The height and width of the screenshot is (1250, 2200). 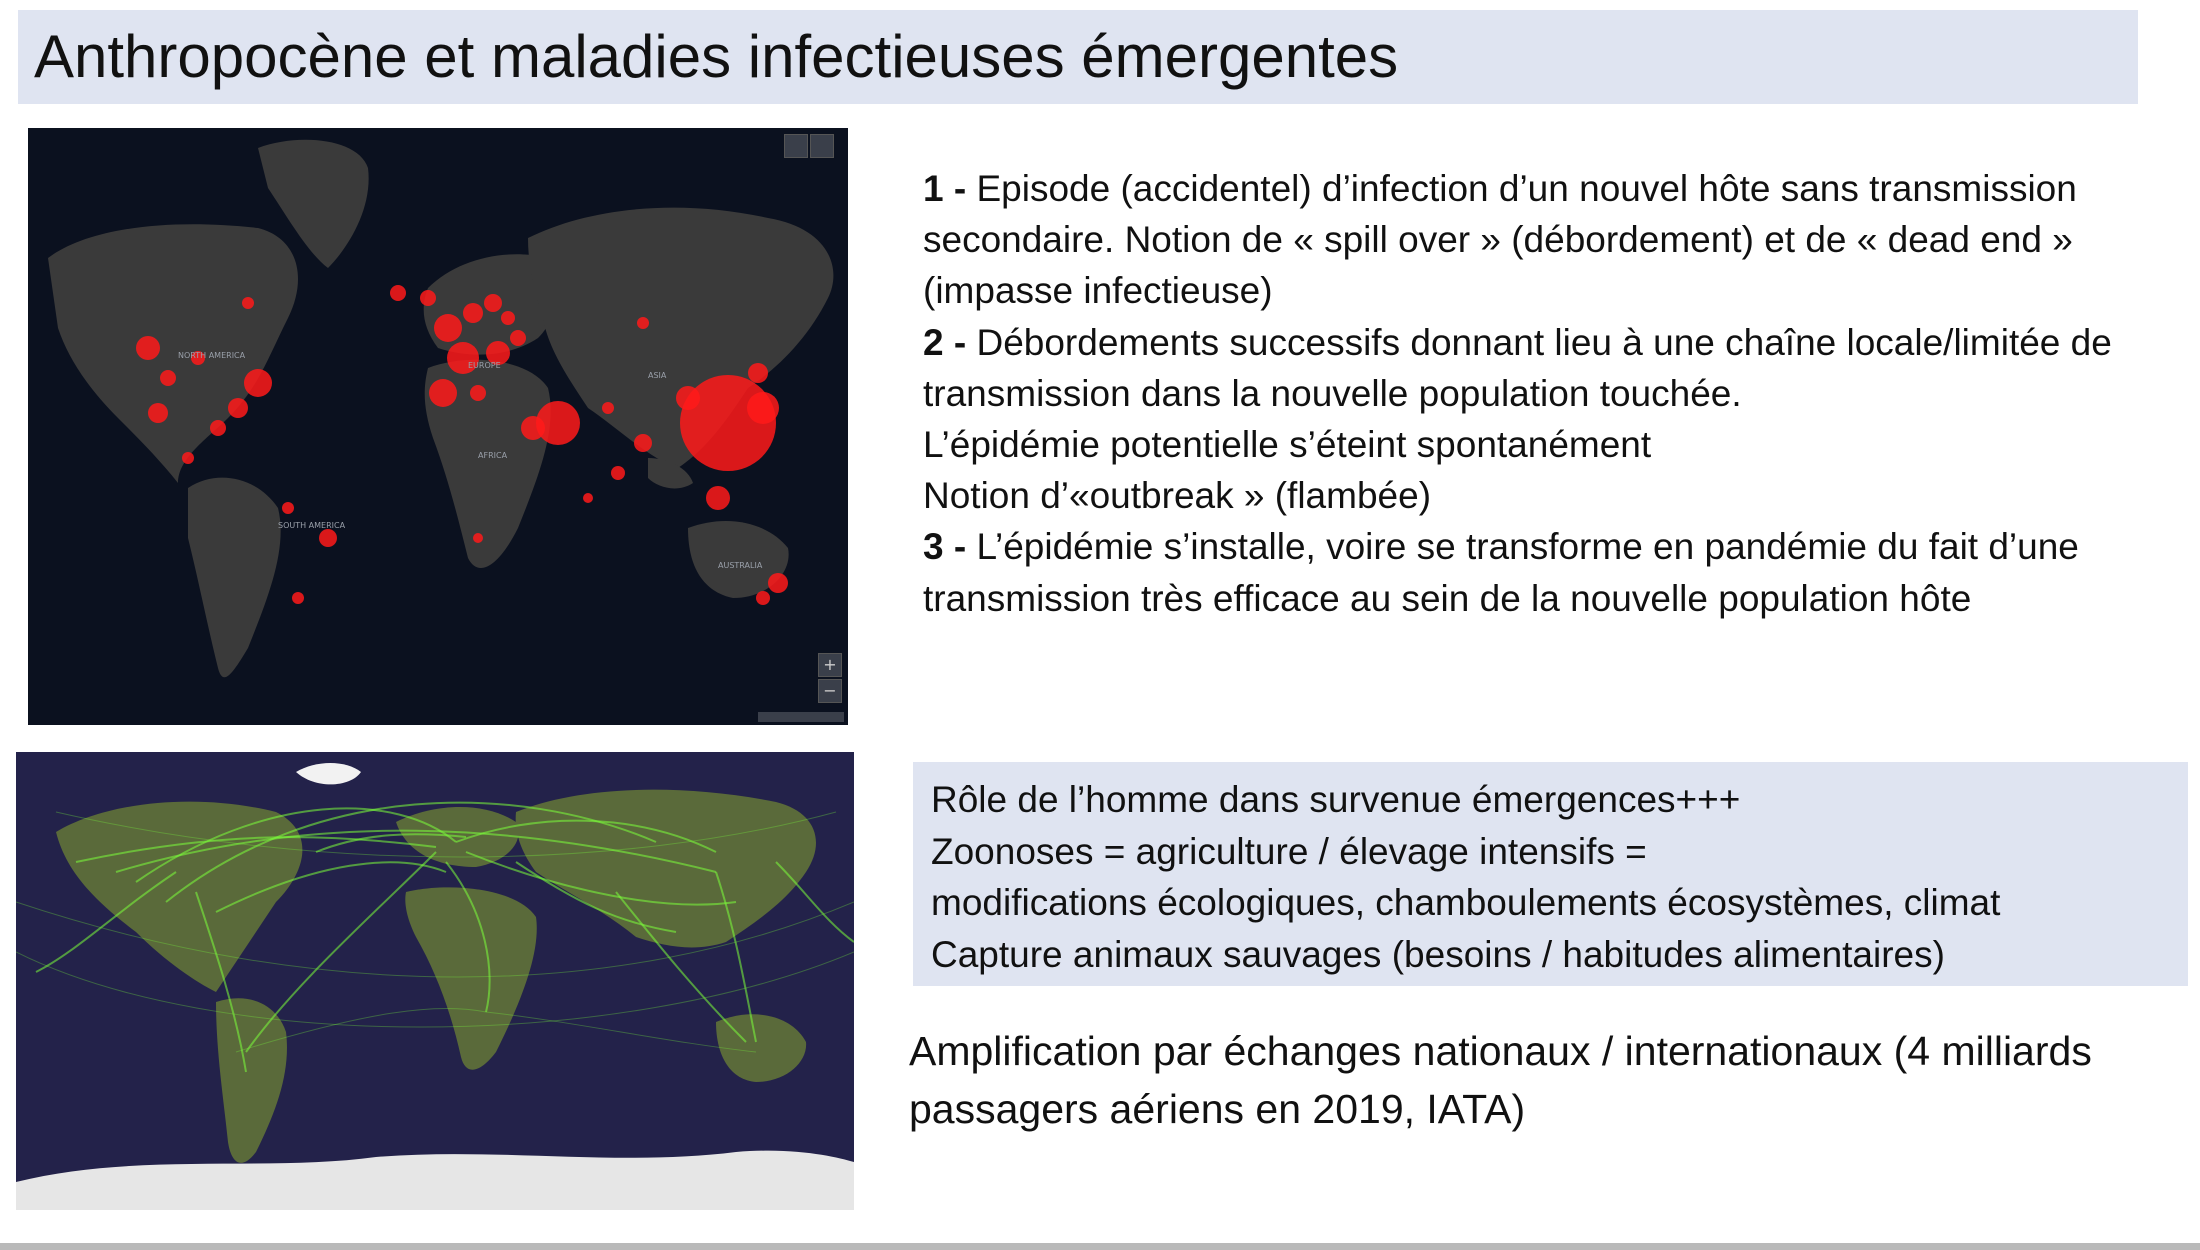 What do you see at coordinates (212, 355) in the screenshot?
I see `label-north-america: NORTH AMERICA` at bounding box center [212, 355].